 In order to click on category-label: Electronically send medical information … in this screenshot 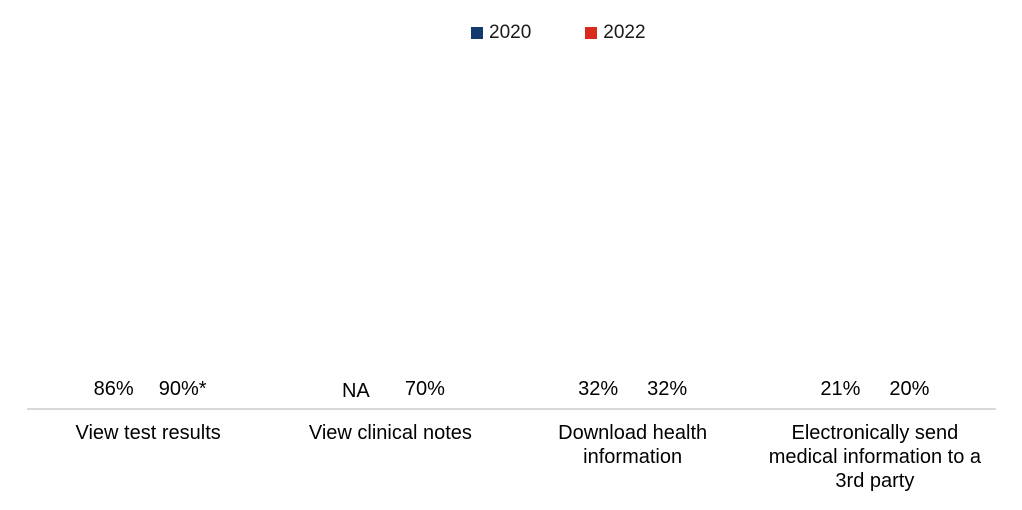, I will do `click(875, 457)`.